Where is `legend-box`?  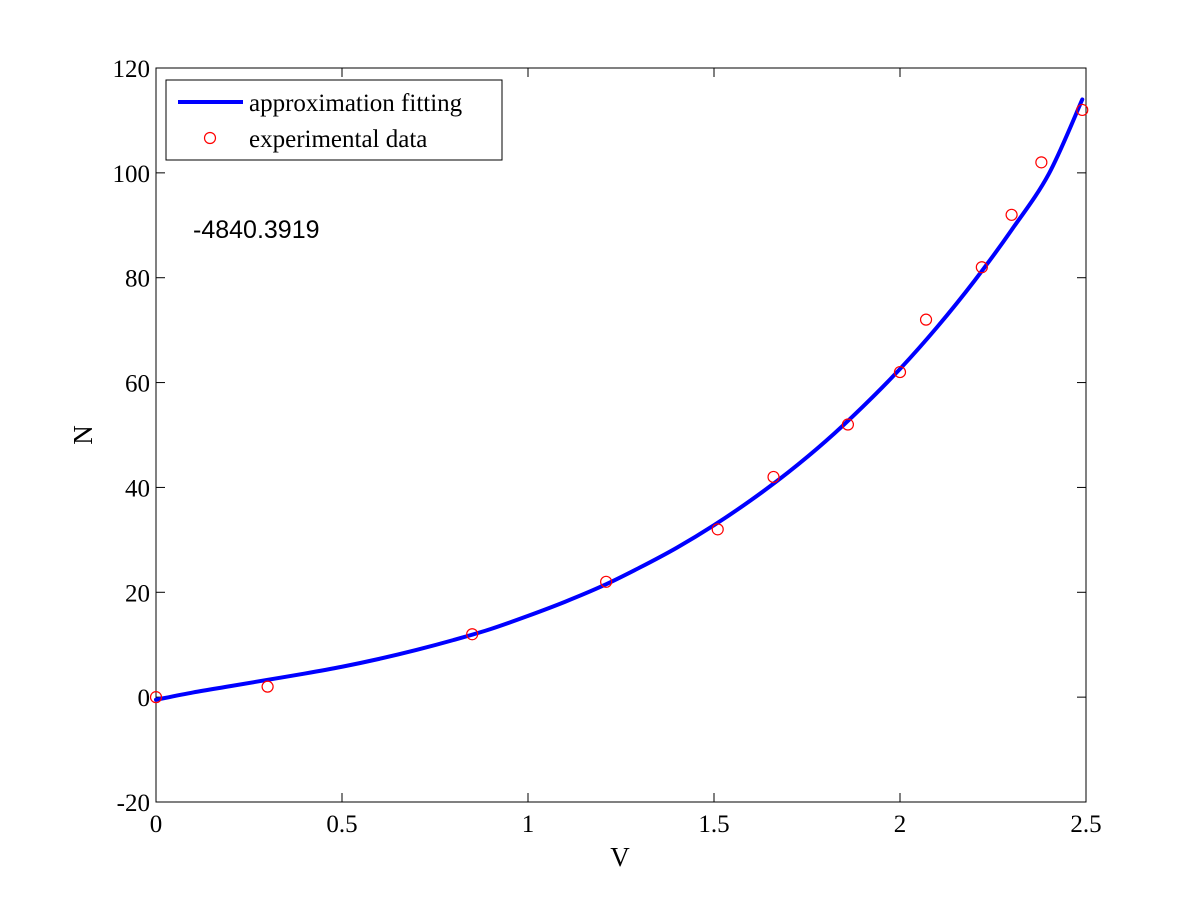
legend-box is located at coordinates (334, 120).